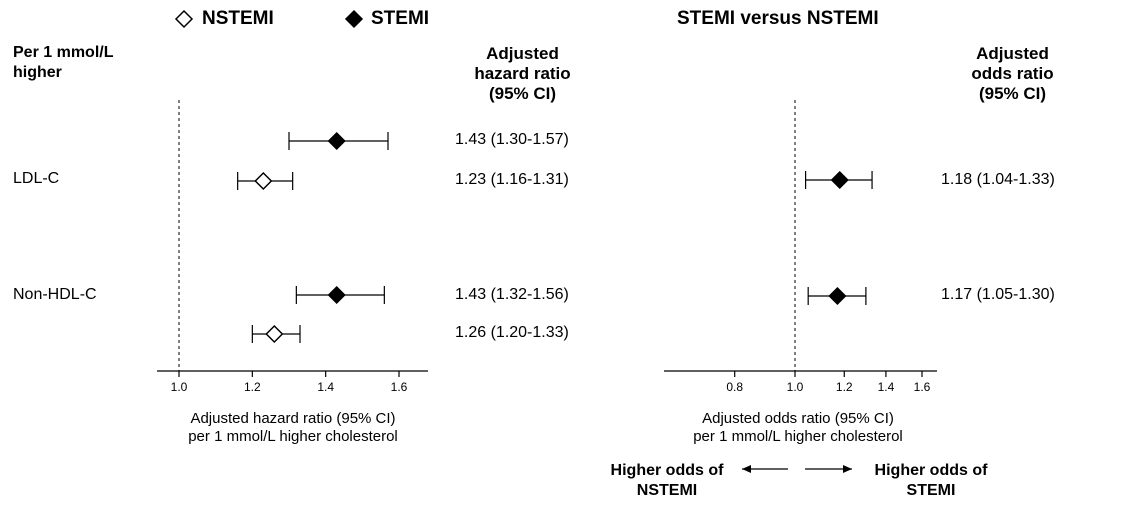 This screenshot has height=516, width=1130. Describe the element at coordinates (798, 436) in the screenshot. I see `right-xaxis-title-line2: per 1 mmol/L higher cholesterol` at that location.